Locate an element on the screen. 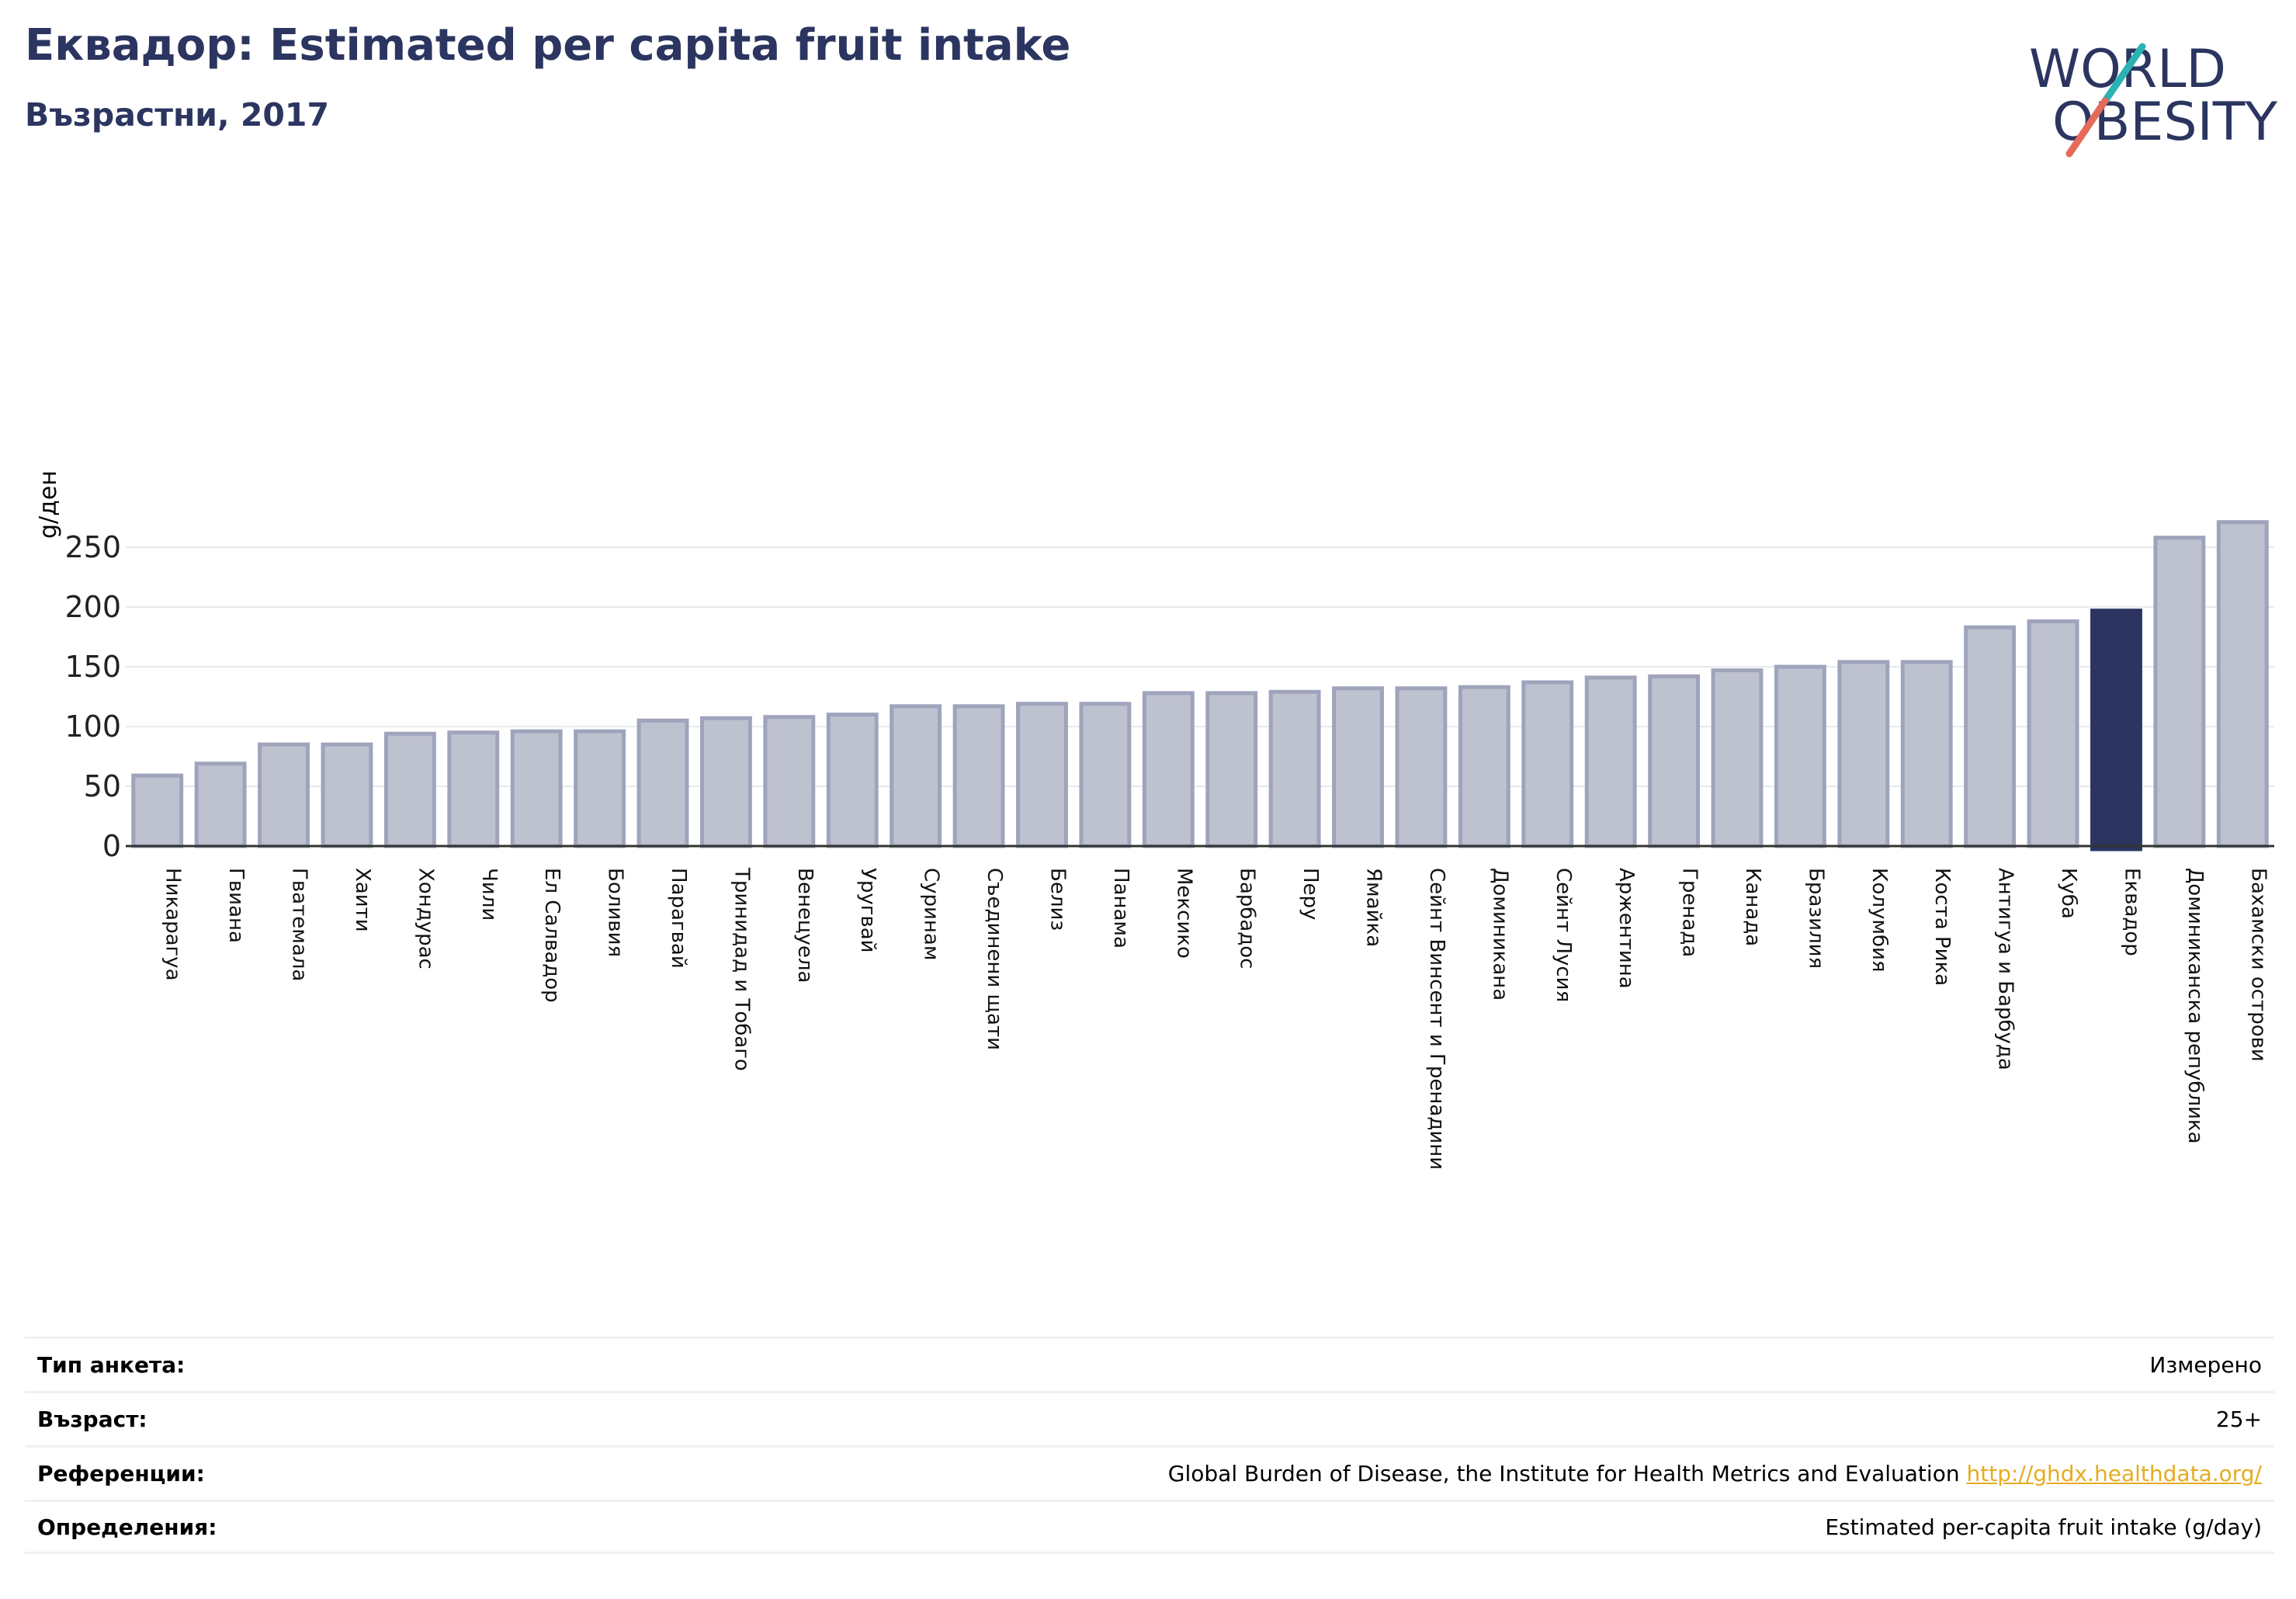 This screenshot has height=1599, width=2296. chart-subtitle: Възрастни, 2017 is located at coordinates (177, 115).